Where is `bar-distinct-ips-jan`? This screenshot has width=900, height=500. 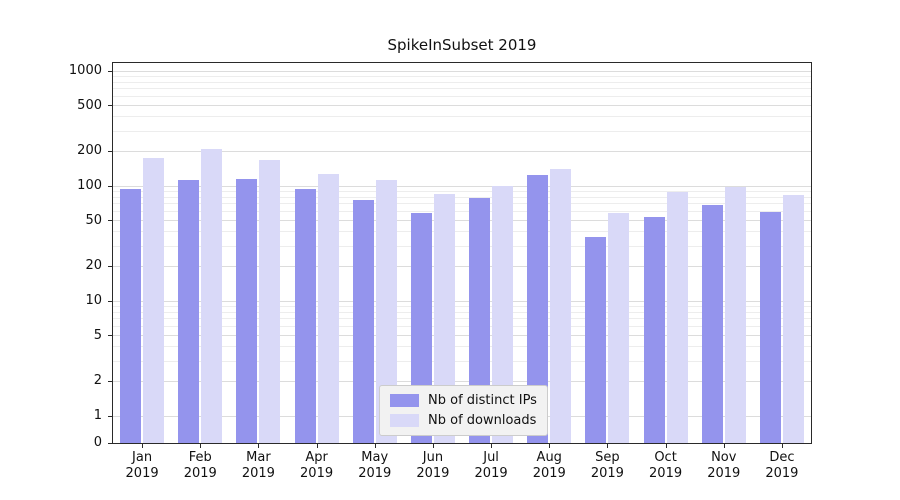
bar-distinct-ips-jan is located at coordinates (131, 315).